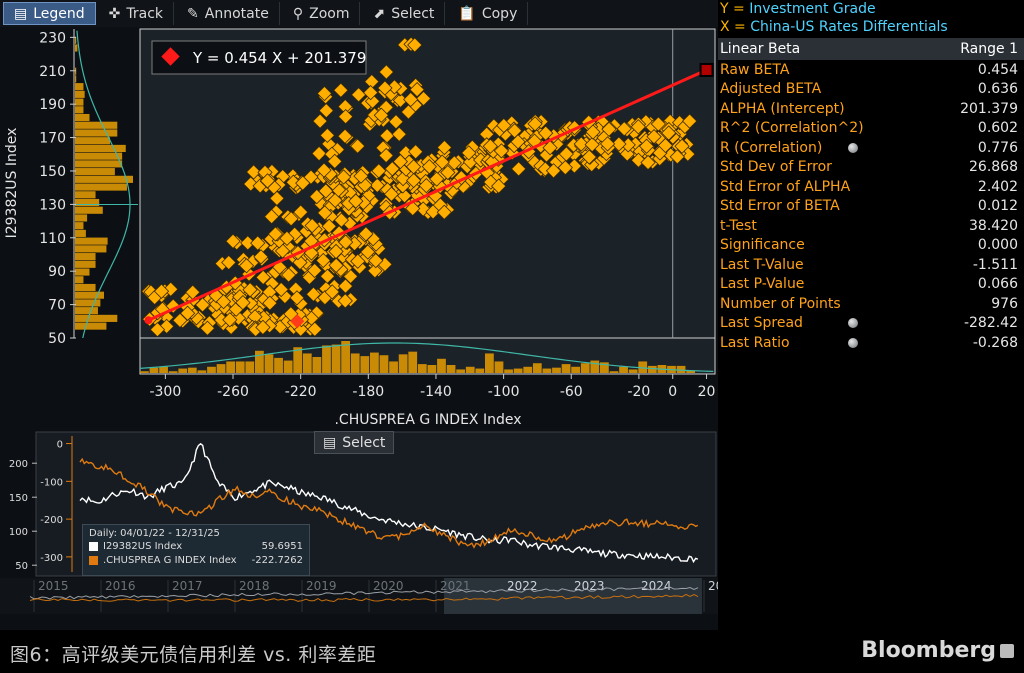 The height and width of the screenshot is (673, 1024). I want to click on annotate-button: ✎ Annotate, so click(228, 13).